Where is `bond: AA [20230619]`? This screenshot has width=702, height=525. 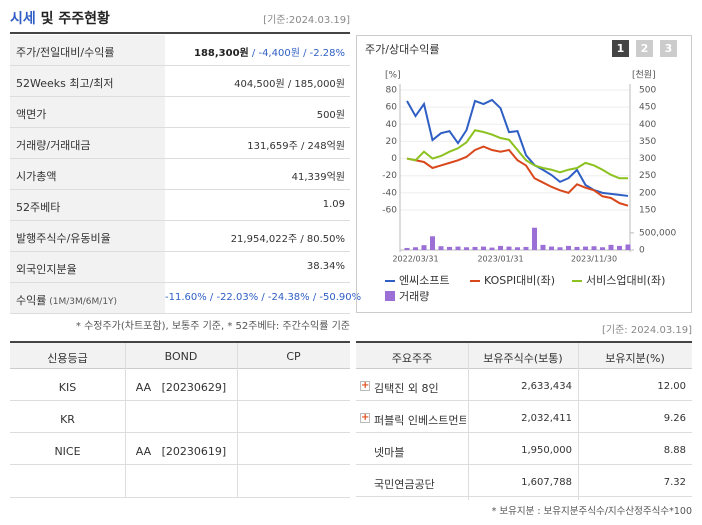
bond: AA [20230619] is located at coordinates (181, 451).